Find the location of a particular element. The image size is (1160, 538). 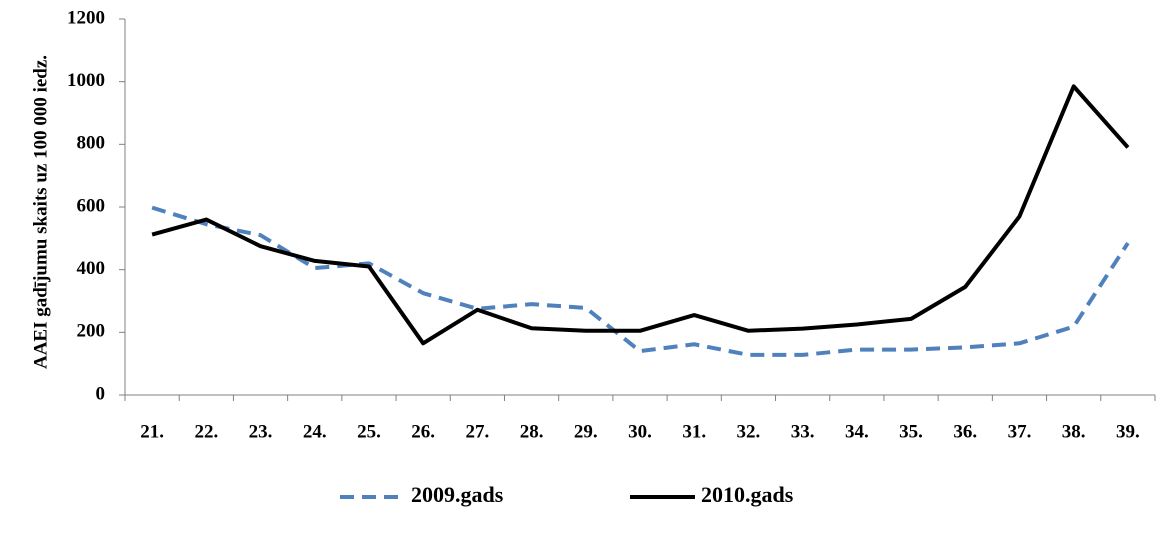

y-tick-label: 1200 is located at coordinates (86, 17).